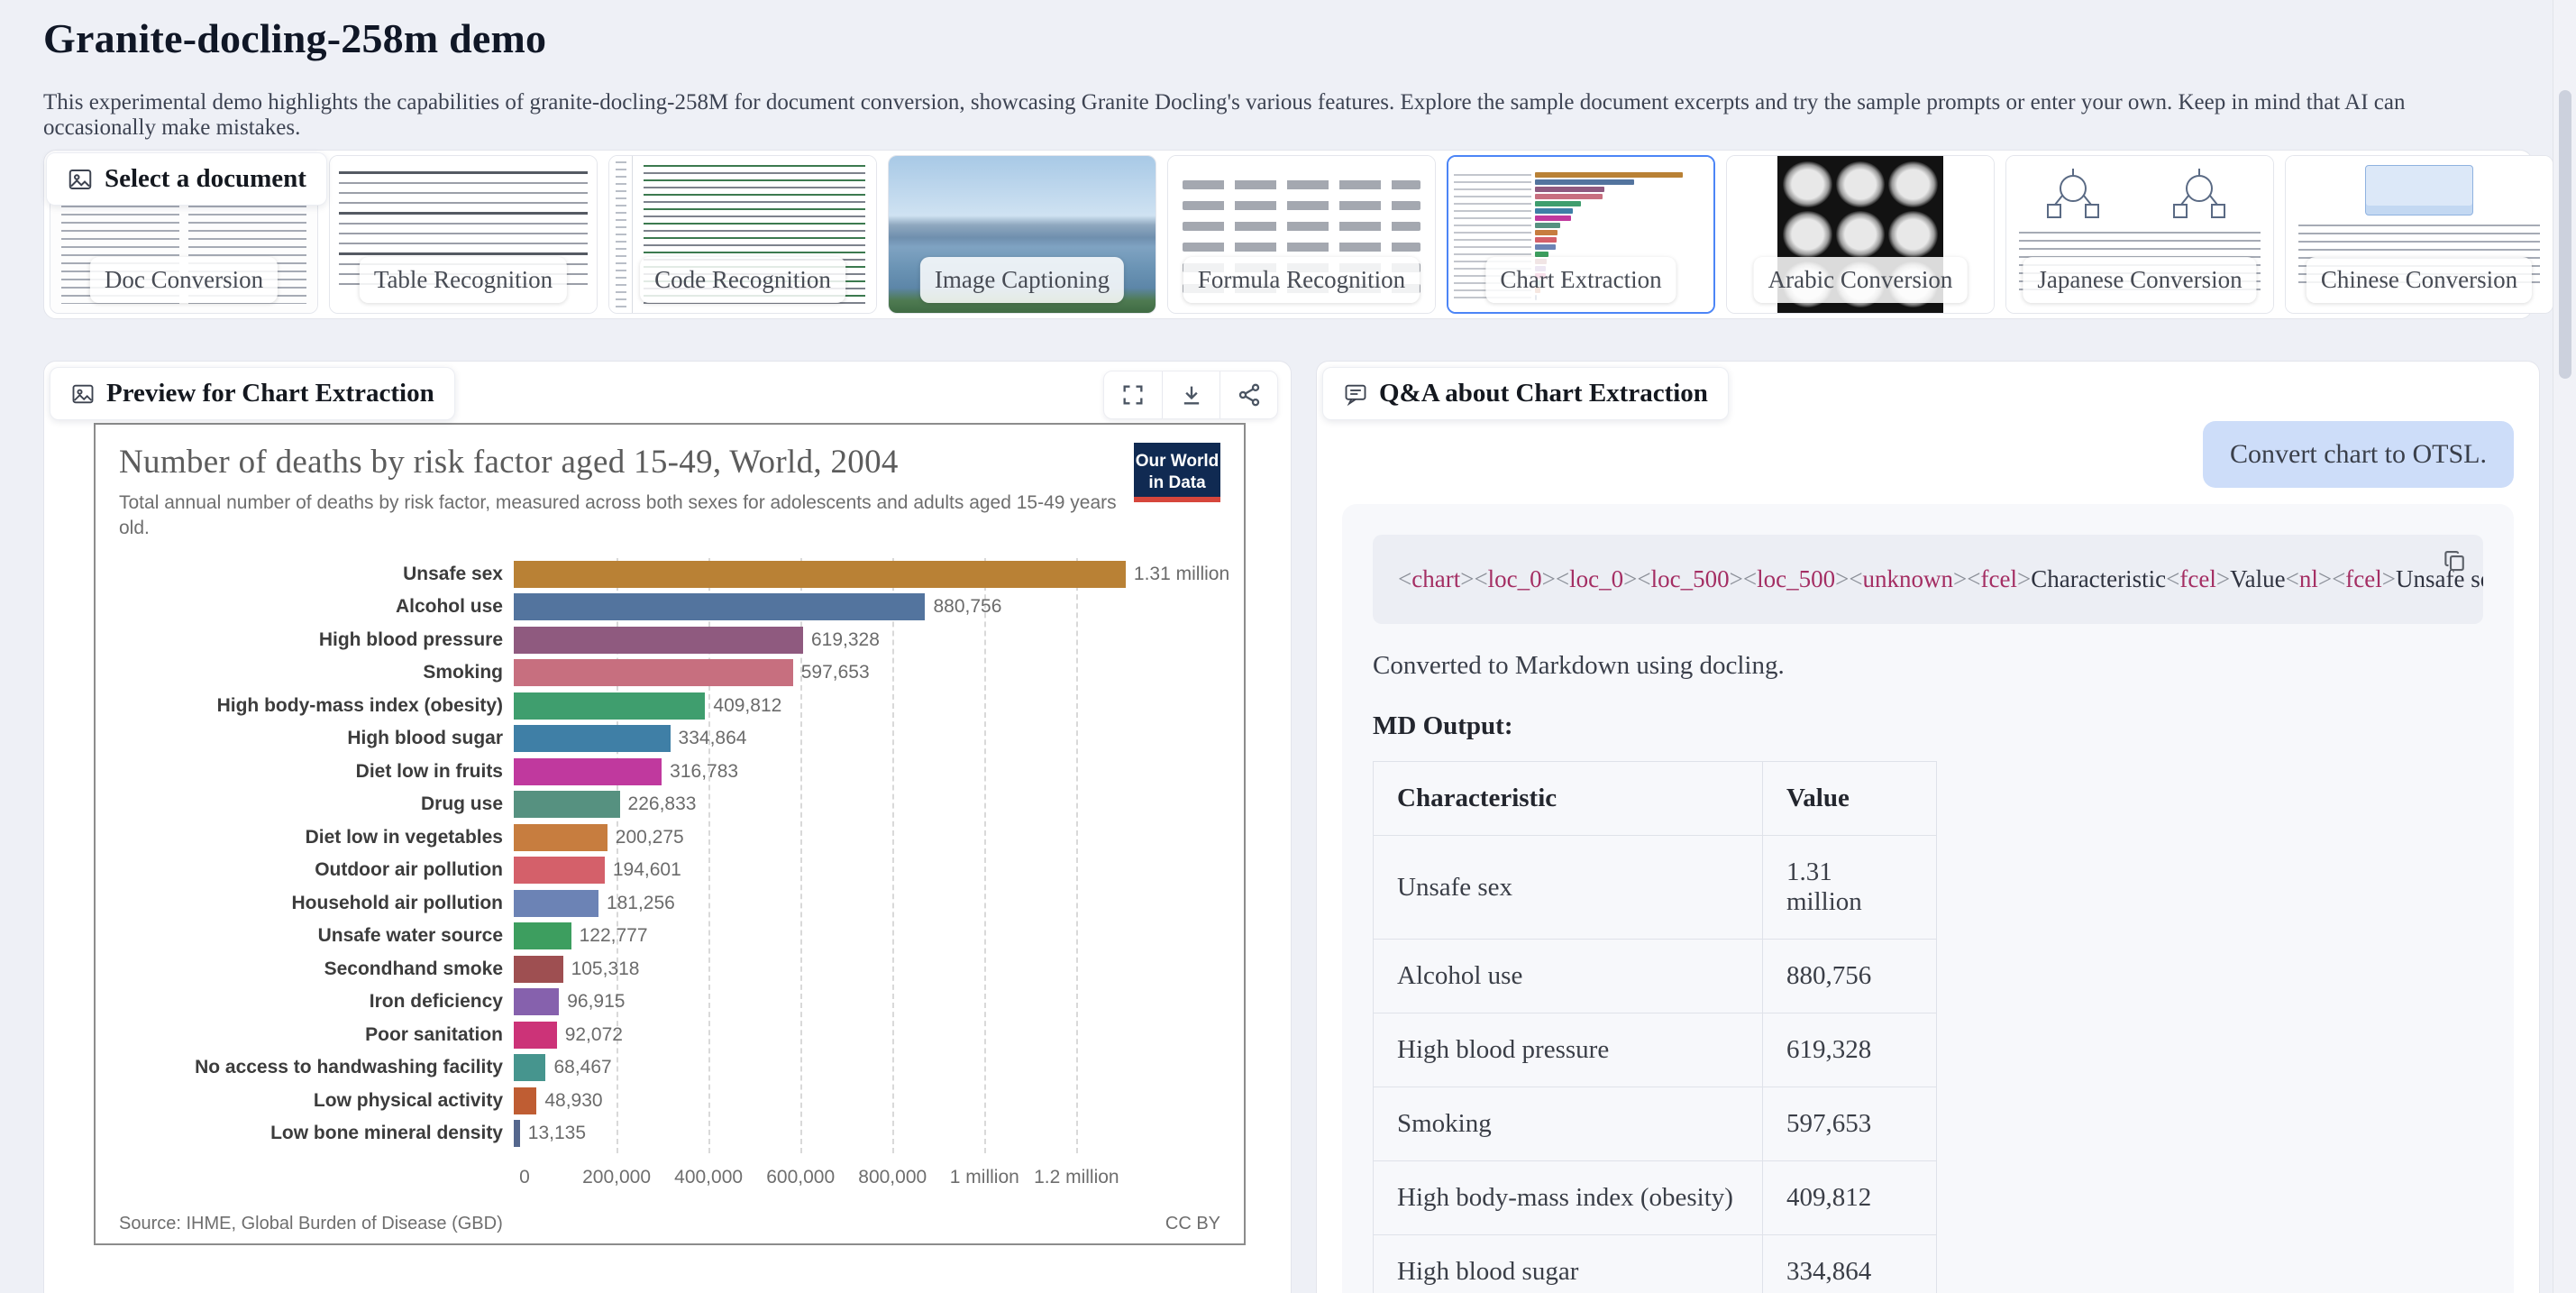 Image resolution: width=2576 pixels, height=1293 pixels. What do you see at coordinates (1568, 1050) in the screenshot?
I see `table-cell: High blood pressure` at bounding box center [1568, 1050].